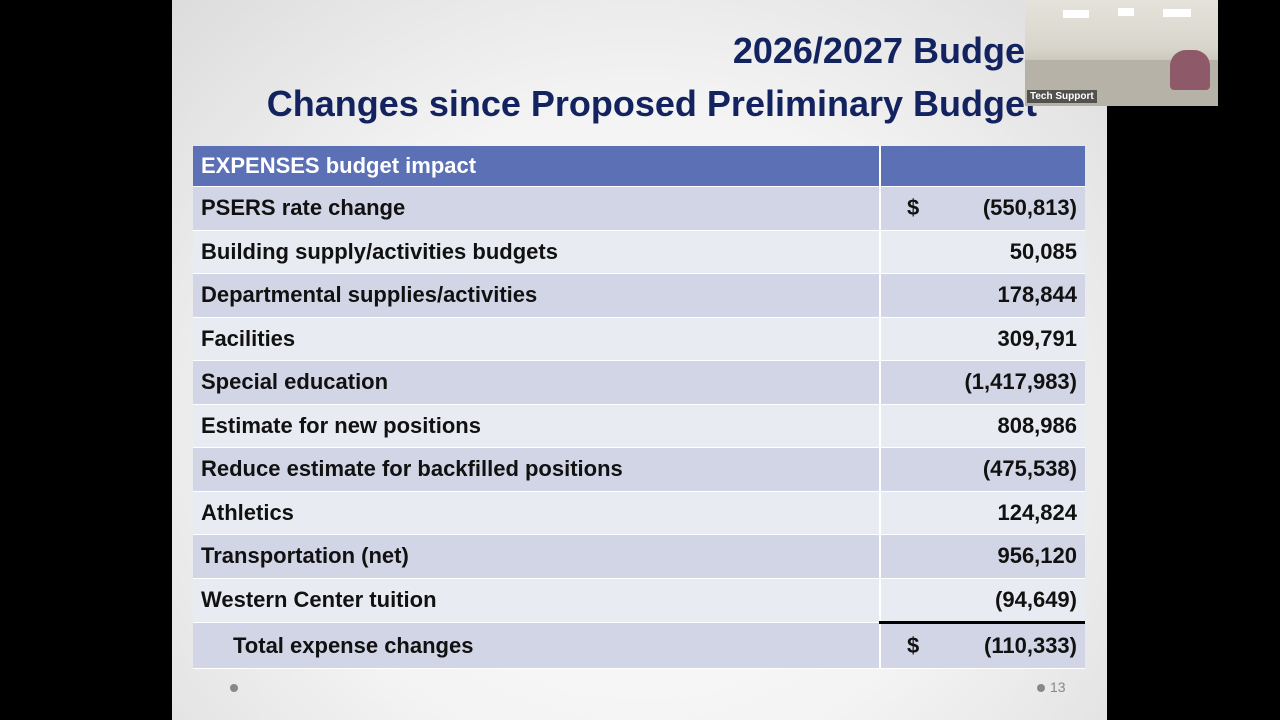 This screenshot has height=720, width=1280. What do you see at coordinates (1036, 599) in the screenshot?
I see `row-value: (94,649)` at bounding box center [1036, 599].